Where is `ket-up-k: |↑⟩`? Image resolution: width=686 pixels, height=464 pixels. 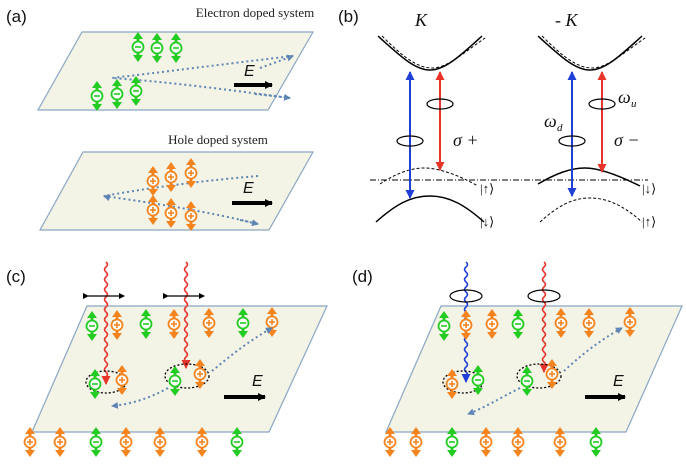
ket-up-k: |↑⟩ is located at coordinates (487, 188).